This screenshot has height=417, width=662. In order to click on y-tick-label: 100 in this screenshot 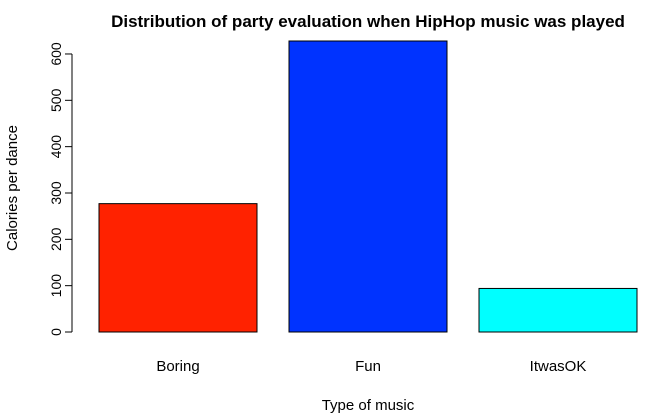, I will do `click(56, 286)`.